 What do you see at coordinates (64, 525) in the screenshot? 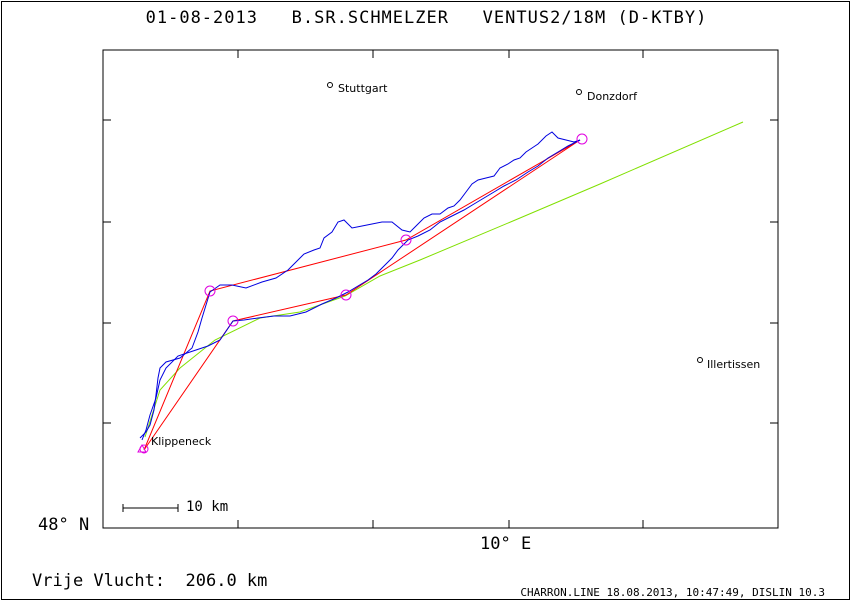
I see `latitude-label: 48° N` at bounding box center [64, 525].